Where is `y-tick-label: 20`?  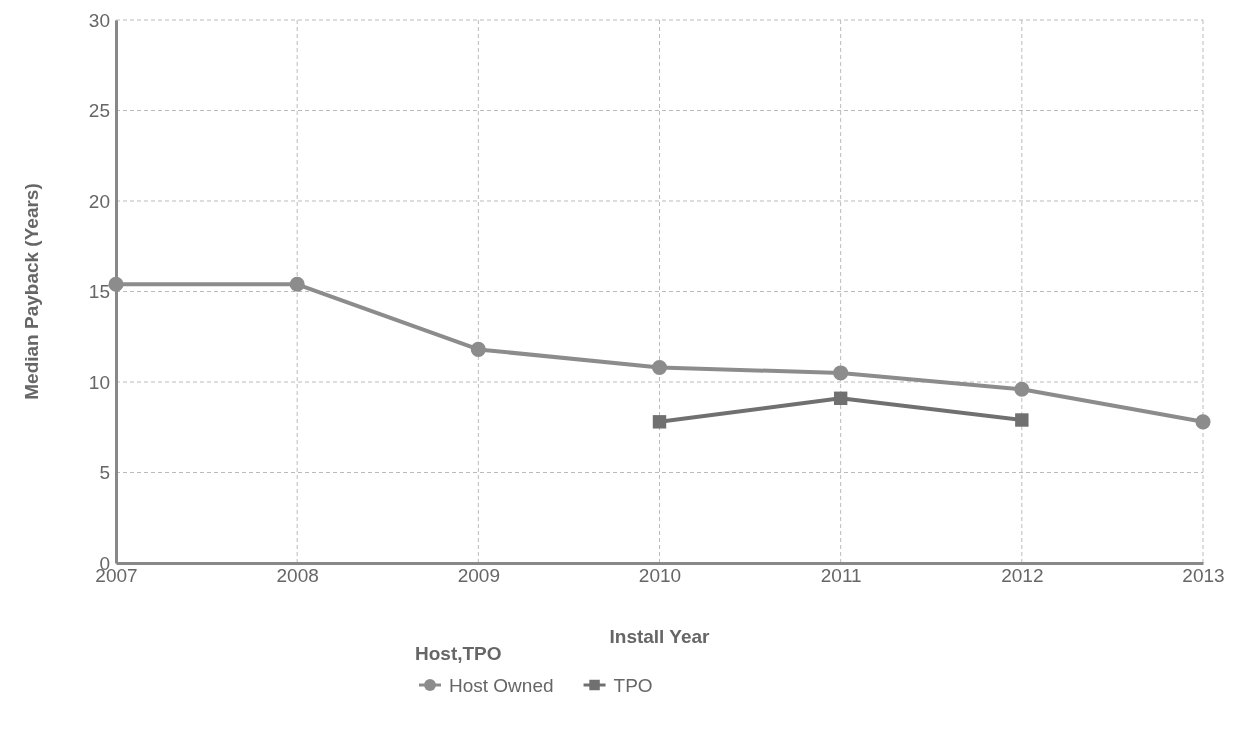 y-tick-label: 20 is located at coordinates (99, 201).